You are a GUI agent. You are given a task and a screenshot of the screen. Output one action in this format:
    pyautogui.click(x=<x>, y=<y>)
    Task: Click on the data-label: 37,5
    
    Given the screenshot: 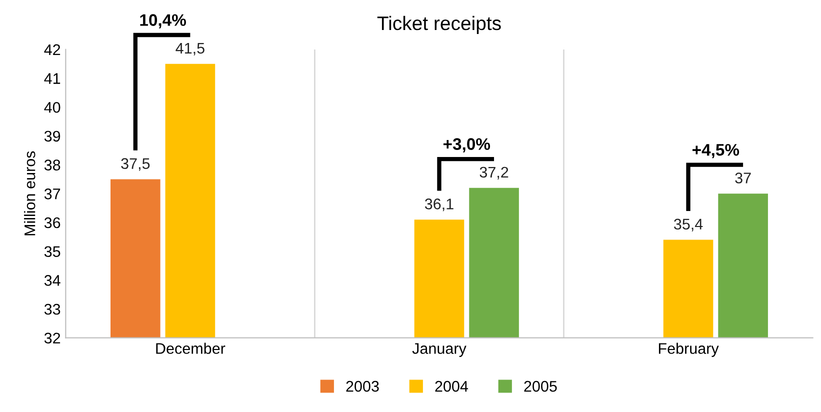 What is the action you would take?
    pyautogui.click(x=135, y=164)
    